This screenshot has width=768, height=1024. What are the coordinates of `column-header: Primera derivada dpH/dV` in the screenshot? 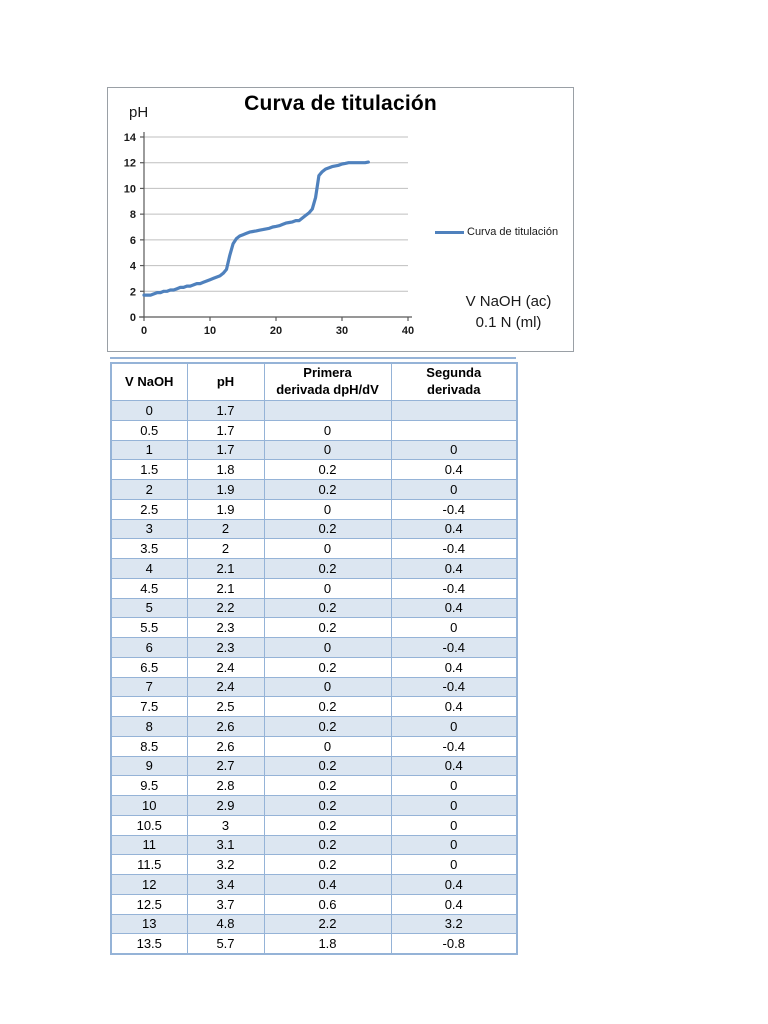 It's located at (327, 381).